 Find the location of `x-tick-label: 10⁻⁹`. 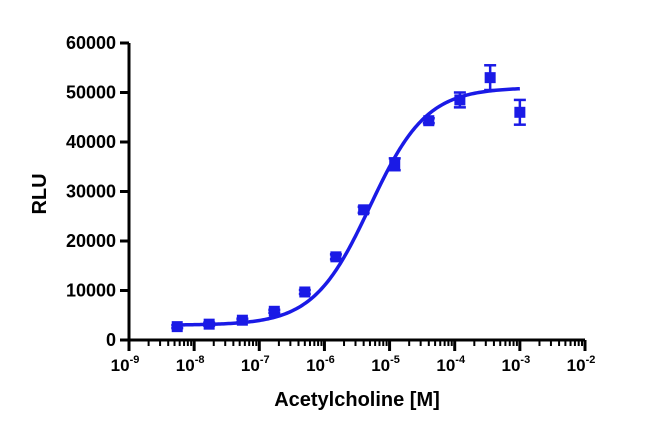

x-tick-label: 10⁻⁹ is located at coordinates (125, 364).